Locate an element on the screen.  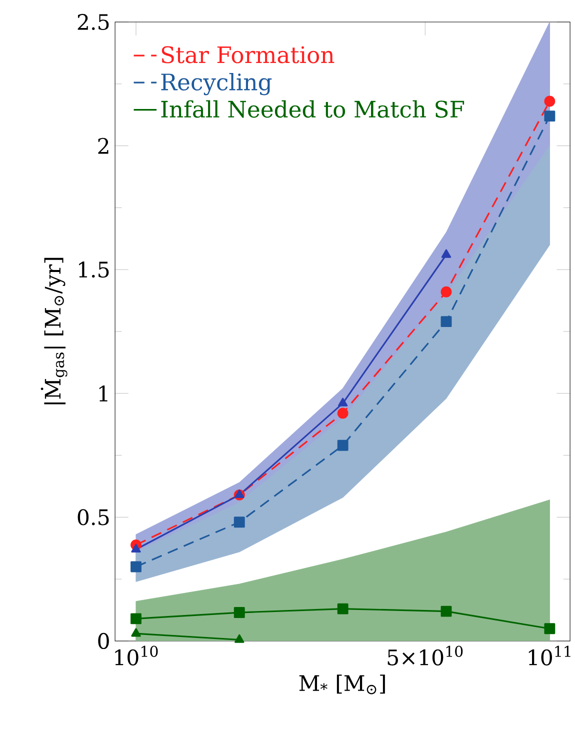
y-tick-label: 1 is located at coordinates (103, 393).